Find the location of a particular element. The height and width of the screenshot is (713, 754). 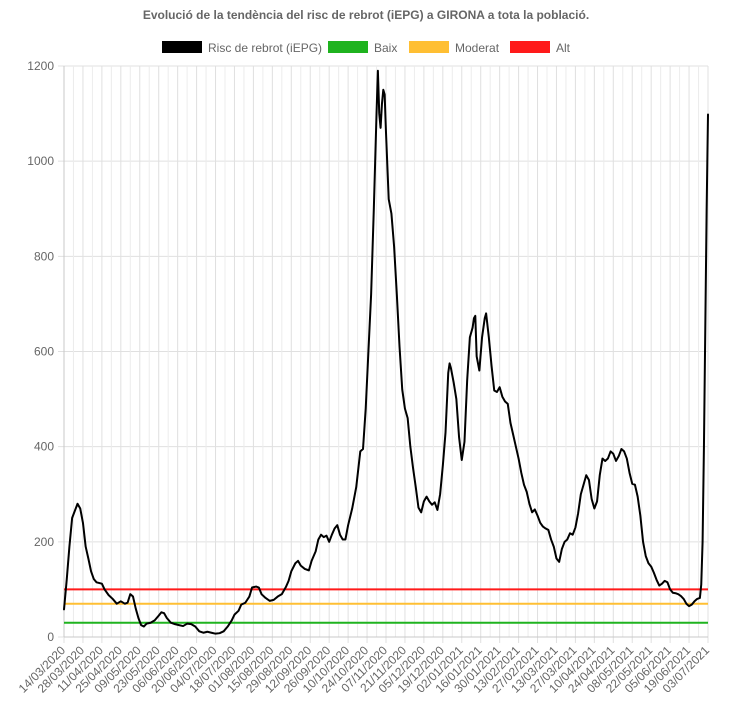

y-axis-ticks: 0 200 400 600 800 1000 1200 is located at coordinates (40, 351).